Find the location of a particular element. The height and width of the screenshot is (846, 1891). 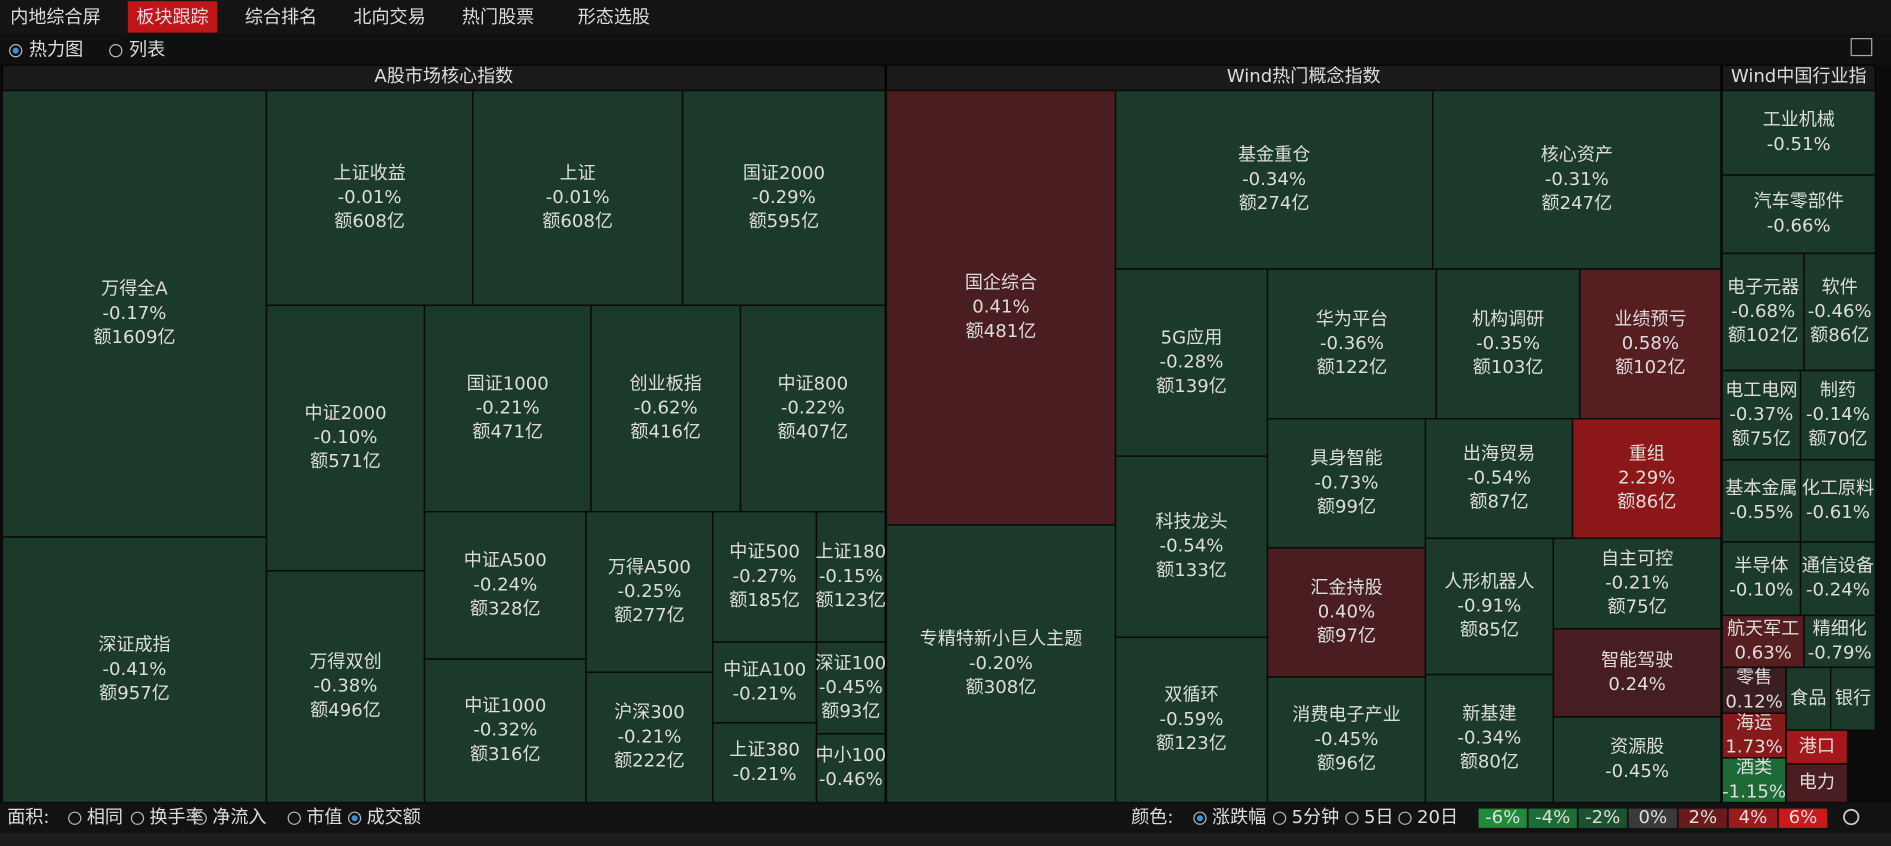

tile-name: 通信设备 is located at coordinates (1838, 566).